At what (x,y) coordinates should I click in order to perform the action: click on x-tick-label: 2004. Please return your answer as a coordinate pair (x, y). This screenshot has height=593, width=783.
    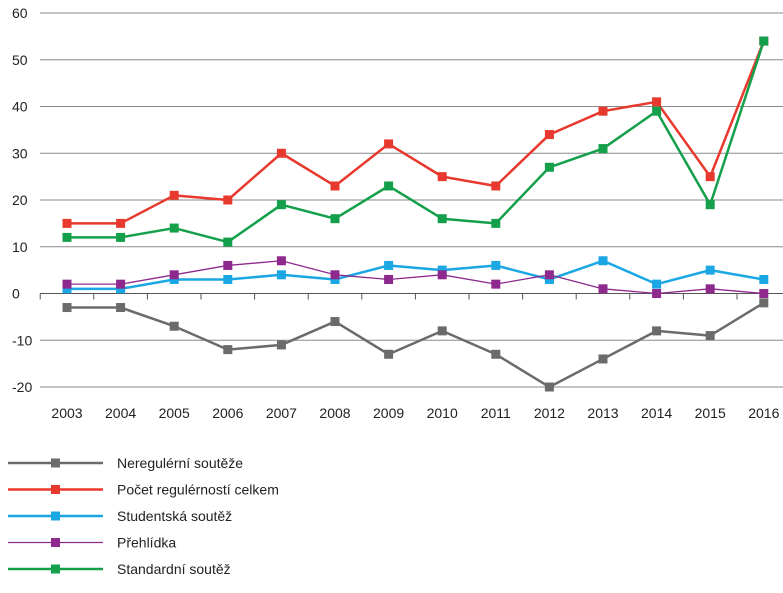
    Looking at the image, I should click on (120, 413).